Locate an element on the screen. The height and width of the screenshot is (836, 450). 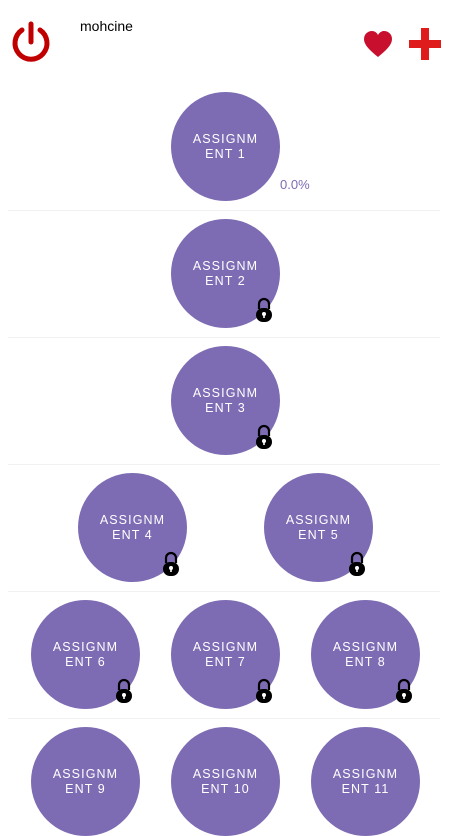
assignment-1-button: ASSIGNMENT 1 is located at coordinates (225, 146).